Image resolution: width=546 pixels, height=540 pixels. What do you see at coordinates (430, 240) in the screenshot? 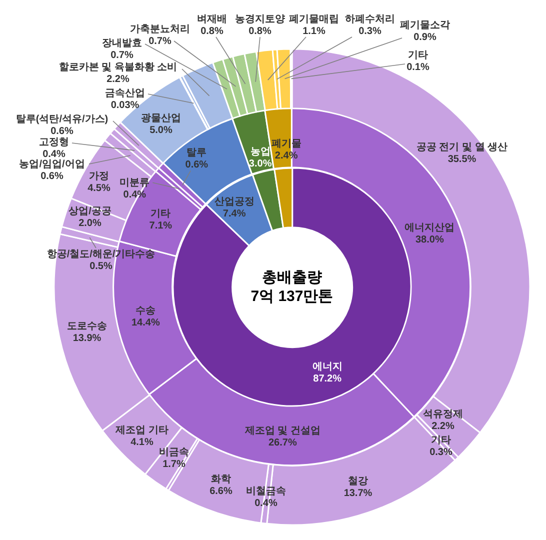
I see `data-label: 38.0%` at bounding box center [430, 240].